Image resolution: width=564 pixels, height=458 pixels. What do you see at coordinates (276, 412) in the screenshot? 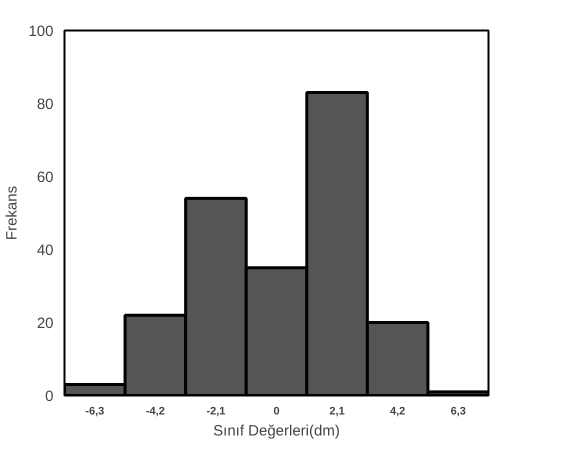
I see `x-tick-label: 0` at bounding box center [276, 412].